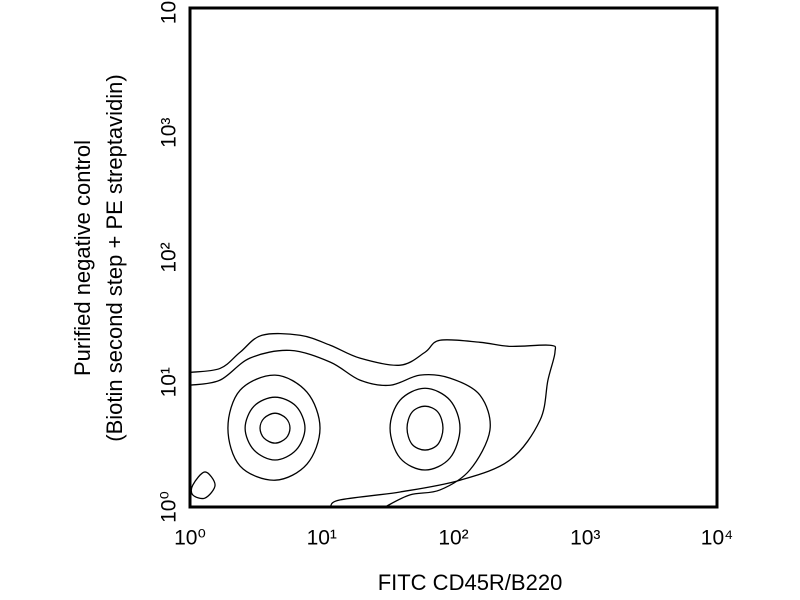  I want to click on y-tick-label: 10¹, so click(169, 382).